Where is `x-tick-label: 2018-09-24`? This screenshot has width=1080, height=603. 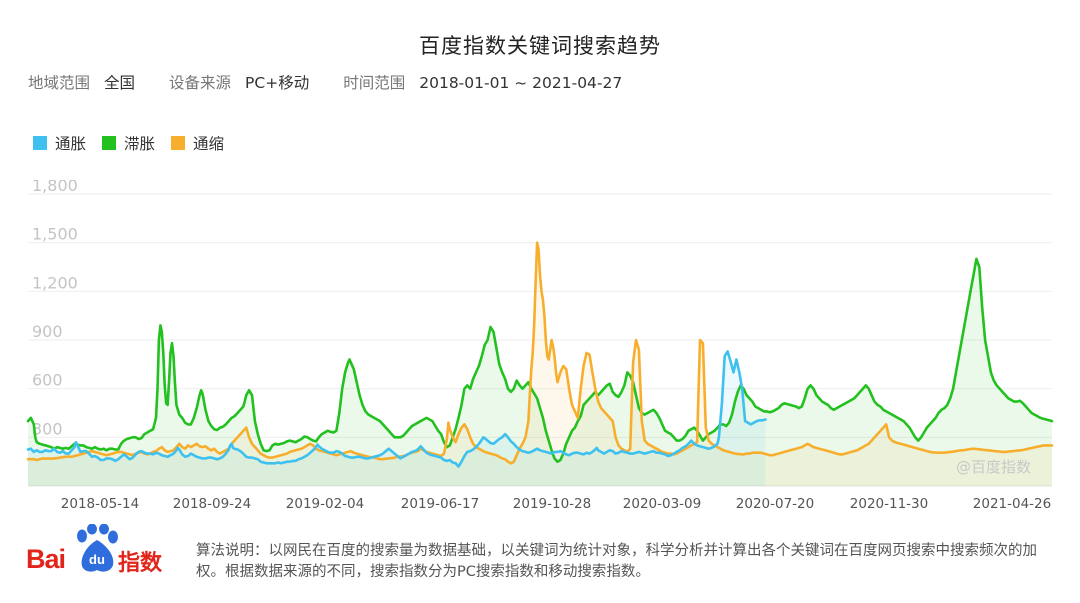
x-tick-label: 2018-09-24 is located at coordinates (212, 504).